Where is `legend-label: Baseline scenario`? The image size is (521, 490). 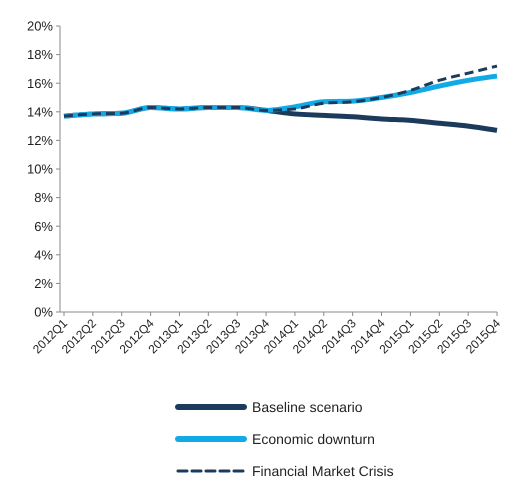 legend-label: Baseline scenario is located at coordinates (307, 406).